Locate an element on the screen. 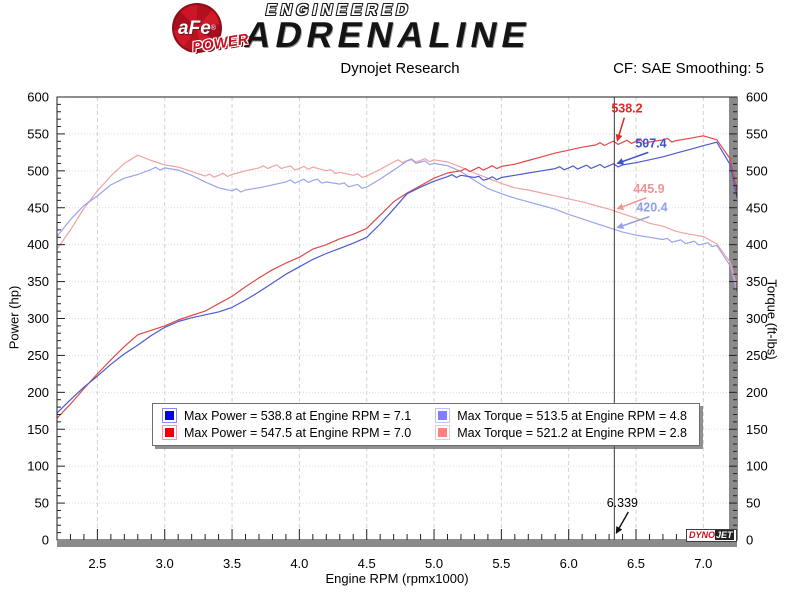 This screenshot has height=600, width=800. legend-item: Max Power = 547.5 at Engine RPM = 7.0 is located at coordinates (286, 432).